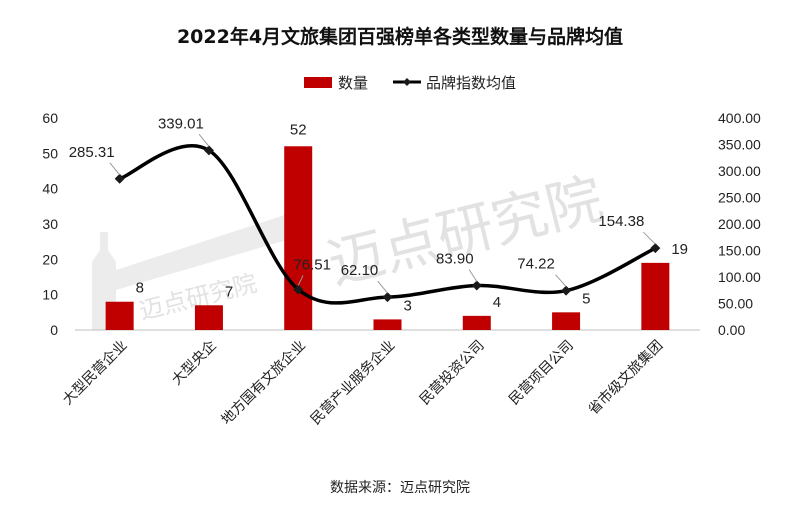  What do you see at coordinates (407, 82) in the screenshot?
I see `legend-swatch-marker` at bounding box center [407, 82].